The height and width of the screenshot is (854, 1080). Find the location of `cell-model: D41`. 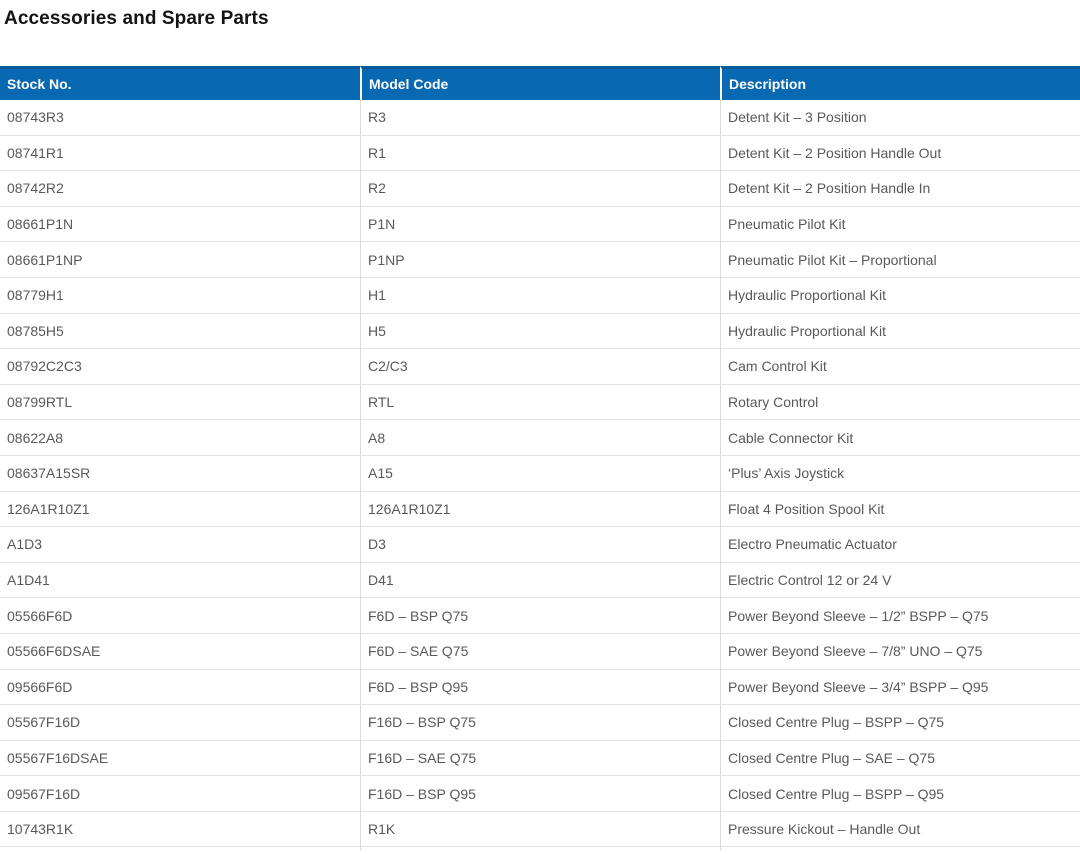

cell-model: D41 is located at coordinates (540, 580).